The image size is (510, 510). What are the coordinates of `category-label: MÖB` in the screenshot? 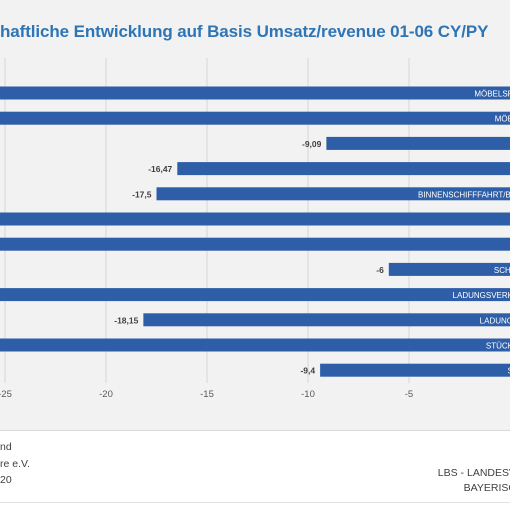 It's located at (502, 119).